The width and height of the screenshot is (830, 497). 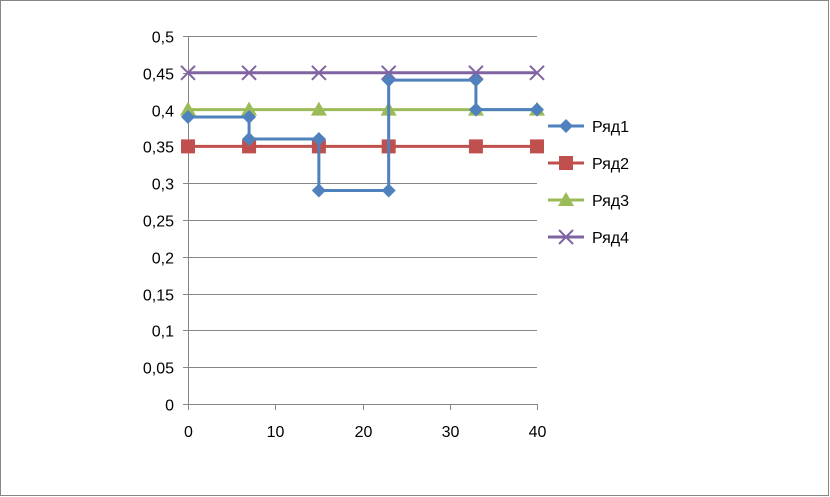 What do you see at coordinates (158, 222) in the screenshot?
I see `y-tick-label: 0,25` at bounding box center [158, 222].